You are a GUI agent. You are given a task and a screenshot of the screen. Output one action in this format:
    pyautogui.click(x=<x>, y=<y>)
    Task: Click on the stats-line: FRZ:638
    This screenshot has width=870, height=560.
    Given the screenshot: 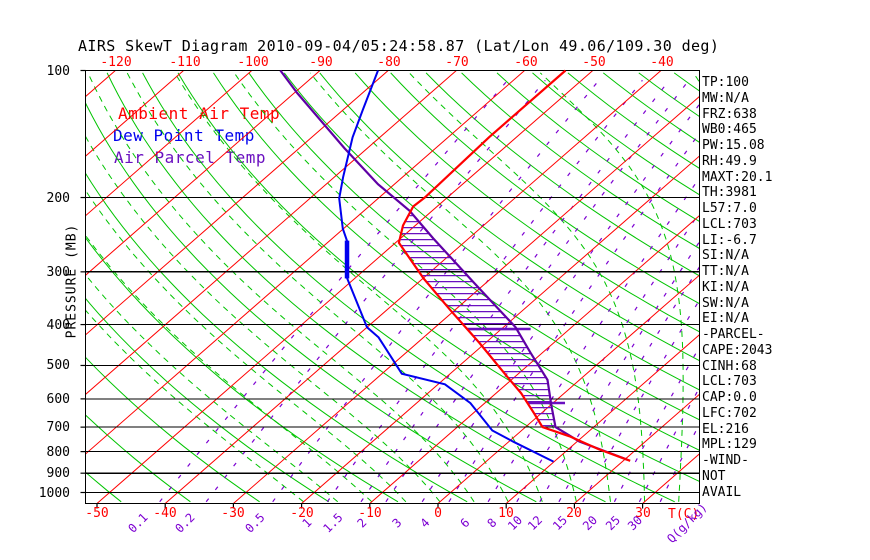 What is the action you would take?
    pyautogui.click(x=729, y=114)
    